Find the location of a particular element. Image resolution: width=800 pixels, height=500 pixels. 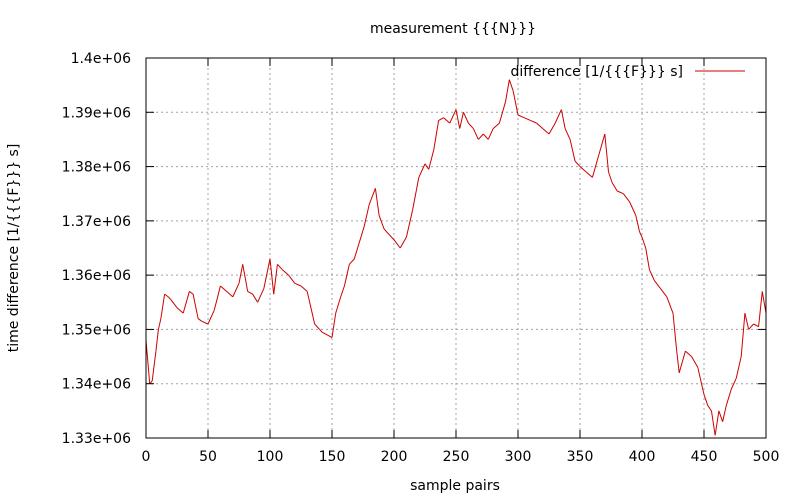

x-axis-label: sample pairs is located at coordinates (455, 486).